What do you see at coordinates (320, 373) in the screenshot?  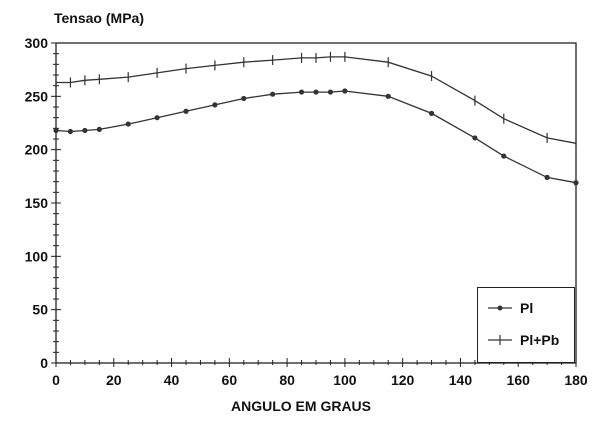 I see `x-axis: 0 20 40 60 80 100 120 140 160 180` at bounding box center [320, 373].